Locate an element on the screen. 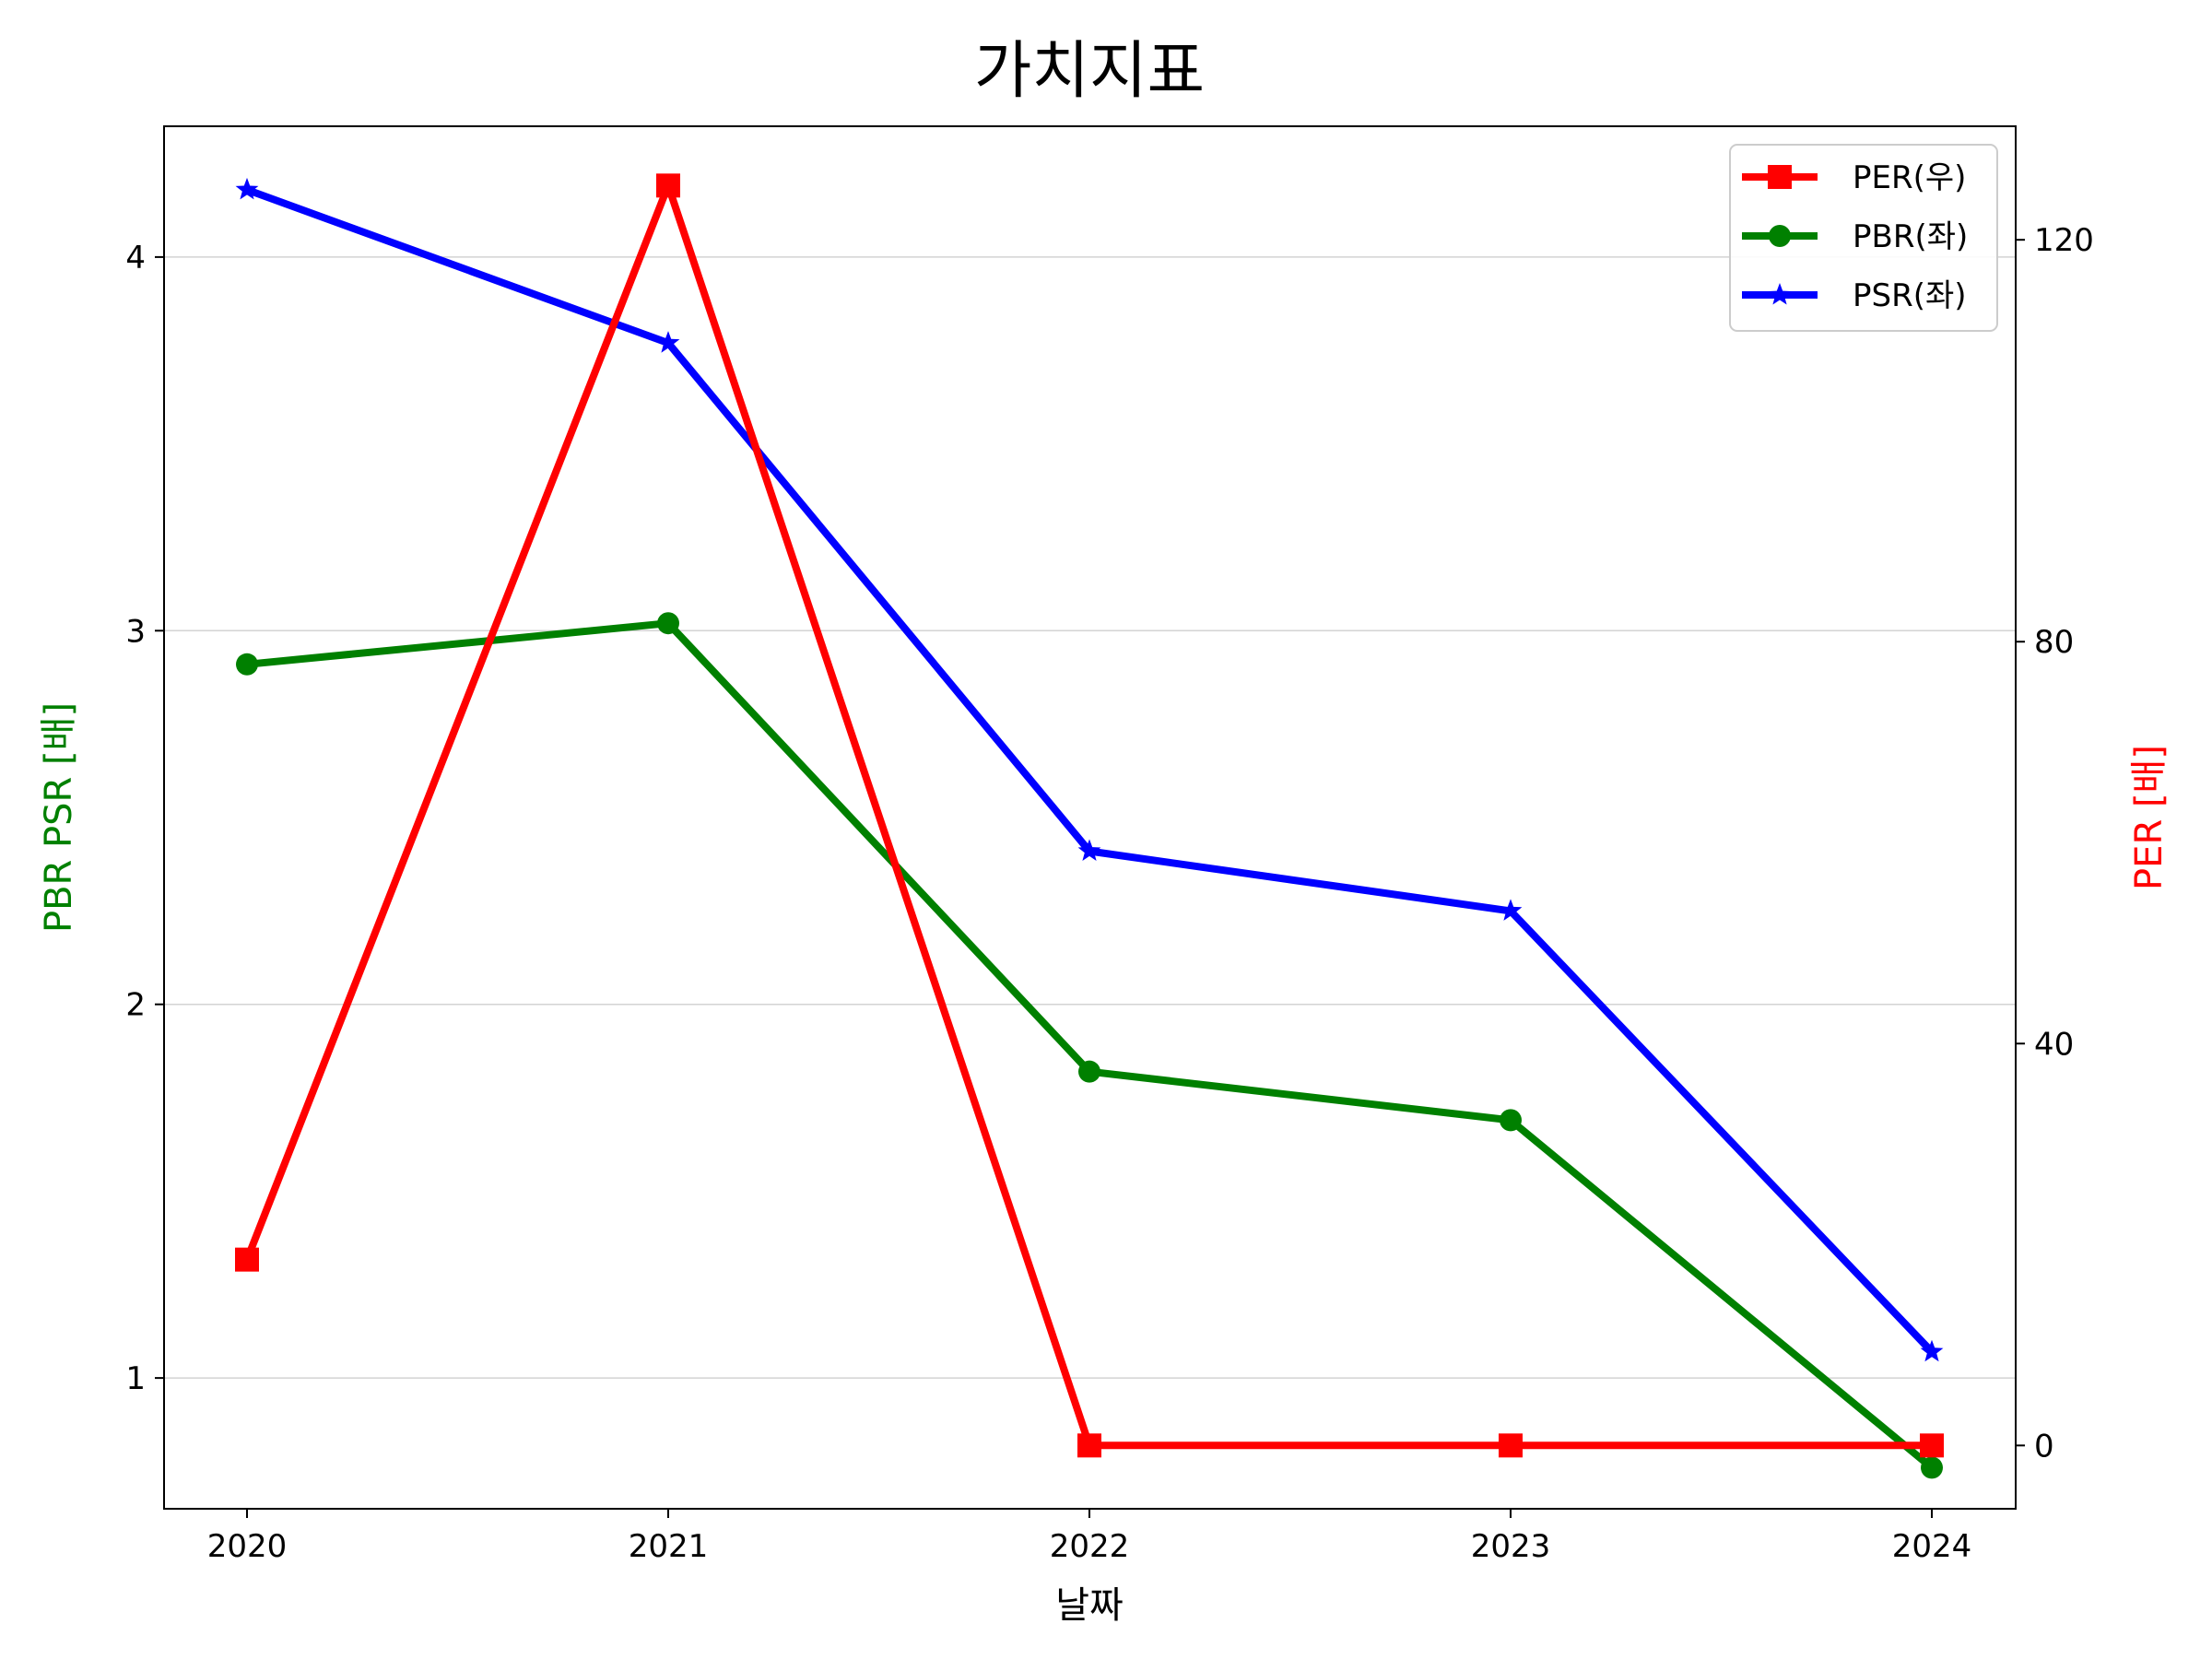  right-y-tick-label: 0 is located at coordinates (2044, 1446).